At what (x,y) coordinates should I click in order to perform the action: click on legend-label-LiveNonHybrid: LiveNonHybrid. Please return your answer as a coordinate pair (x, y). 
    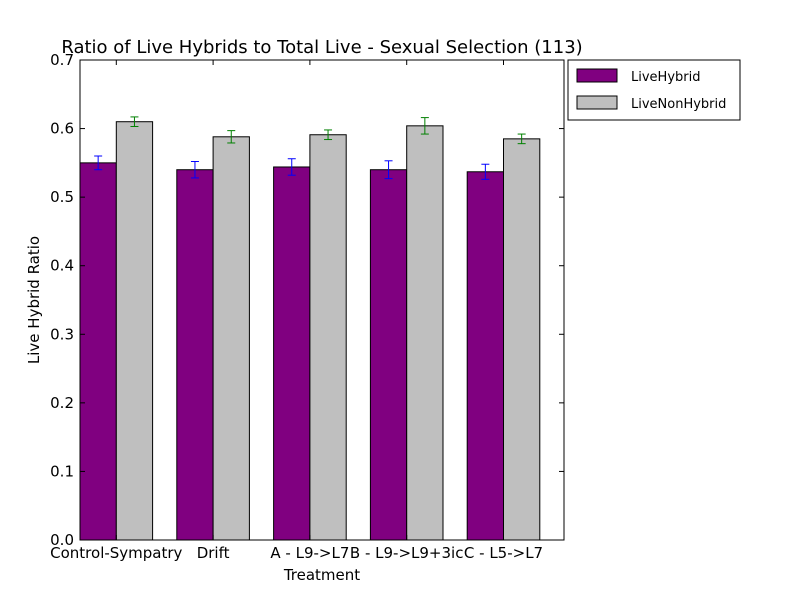
    Looking at the image, I should click on (678, 104).